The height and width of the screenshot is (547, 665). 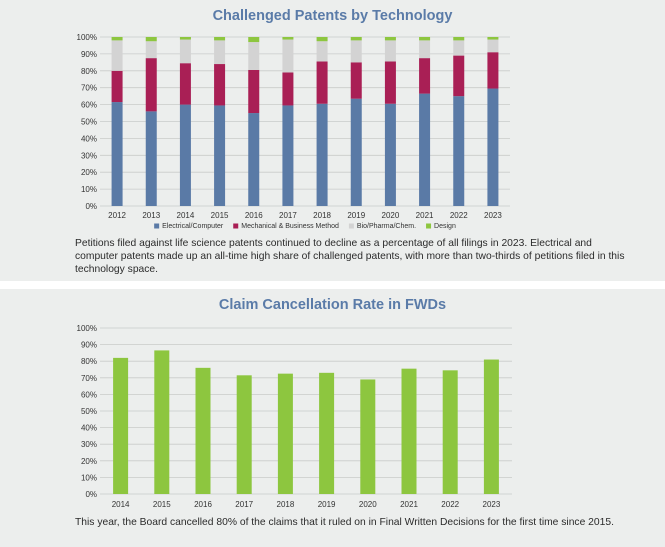 I want to click on tech-x-tick-label: 2012, so click(x=117, y=215).